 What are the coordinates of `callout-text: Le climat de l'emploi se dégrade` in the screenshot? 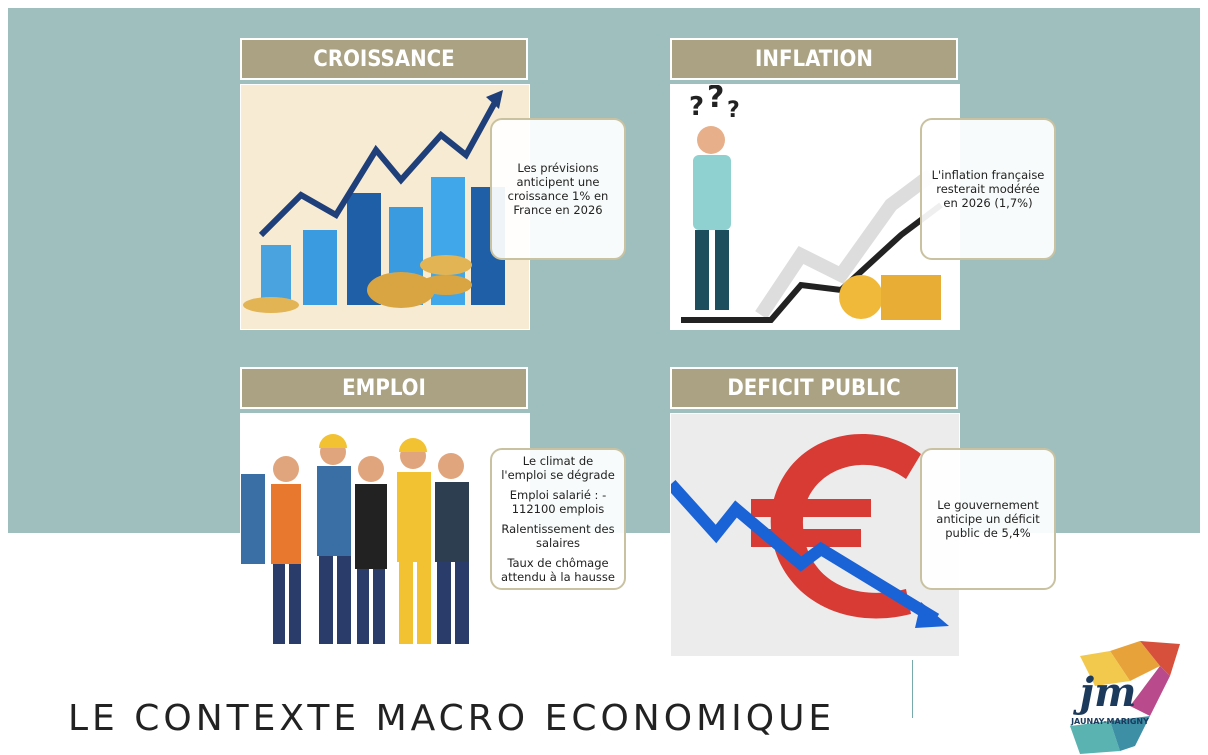 It's located at (558, 468).